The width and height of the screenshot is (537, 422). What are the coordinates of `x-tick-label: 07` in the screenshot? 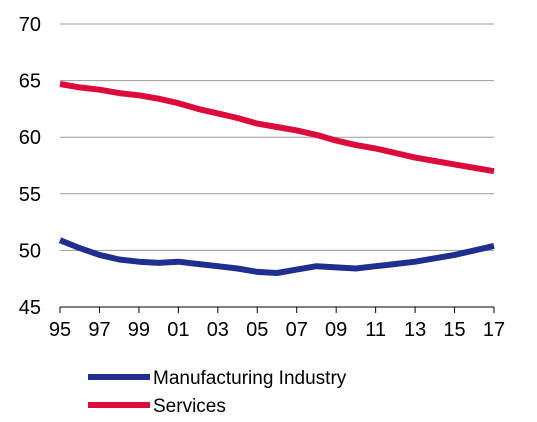 It's located at (297, 330).